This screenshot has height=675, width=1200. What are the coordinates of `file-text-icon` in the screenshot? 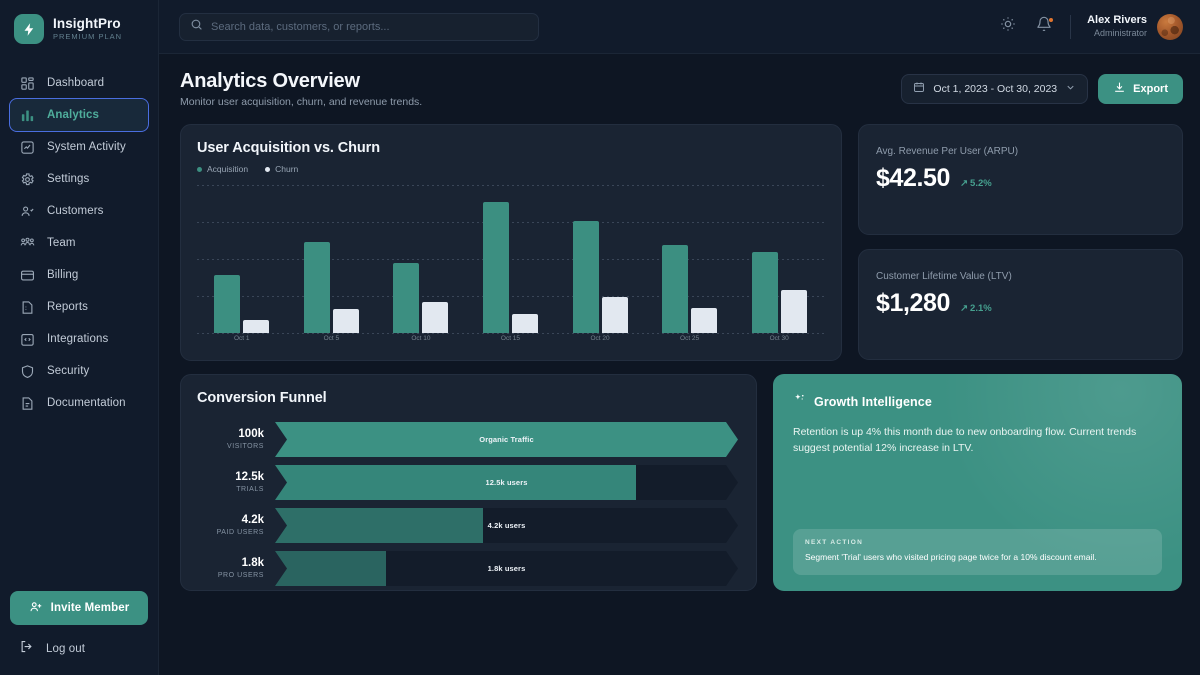 It's located at (27, 403).